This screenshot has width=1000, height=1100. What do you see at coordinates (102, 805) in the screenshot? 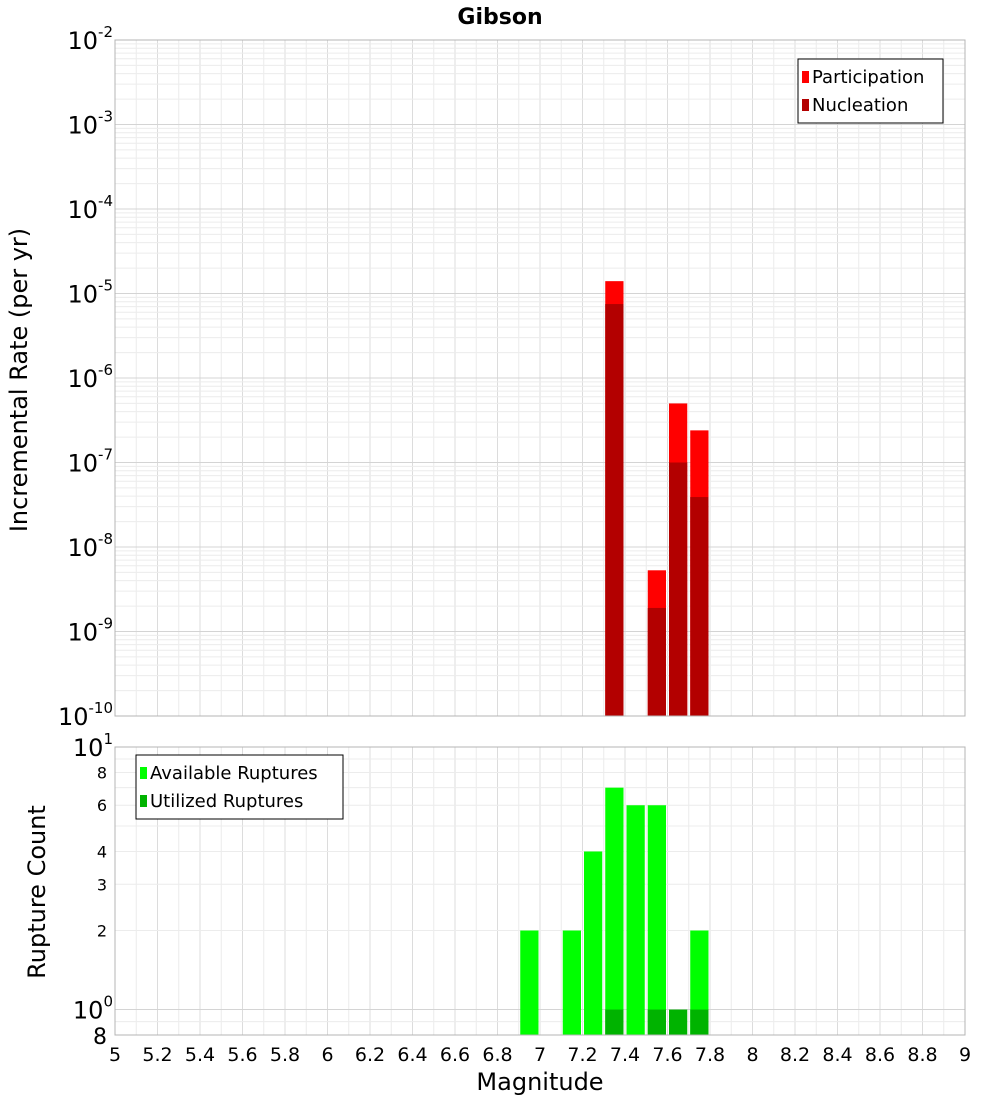
I see `bottom-y-tick-label: 6` at bounding box center [102, 805].